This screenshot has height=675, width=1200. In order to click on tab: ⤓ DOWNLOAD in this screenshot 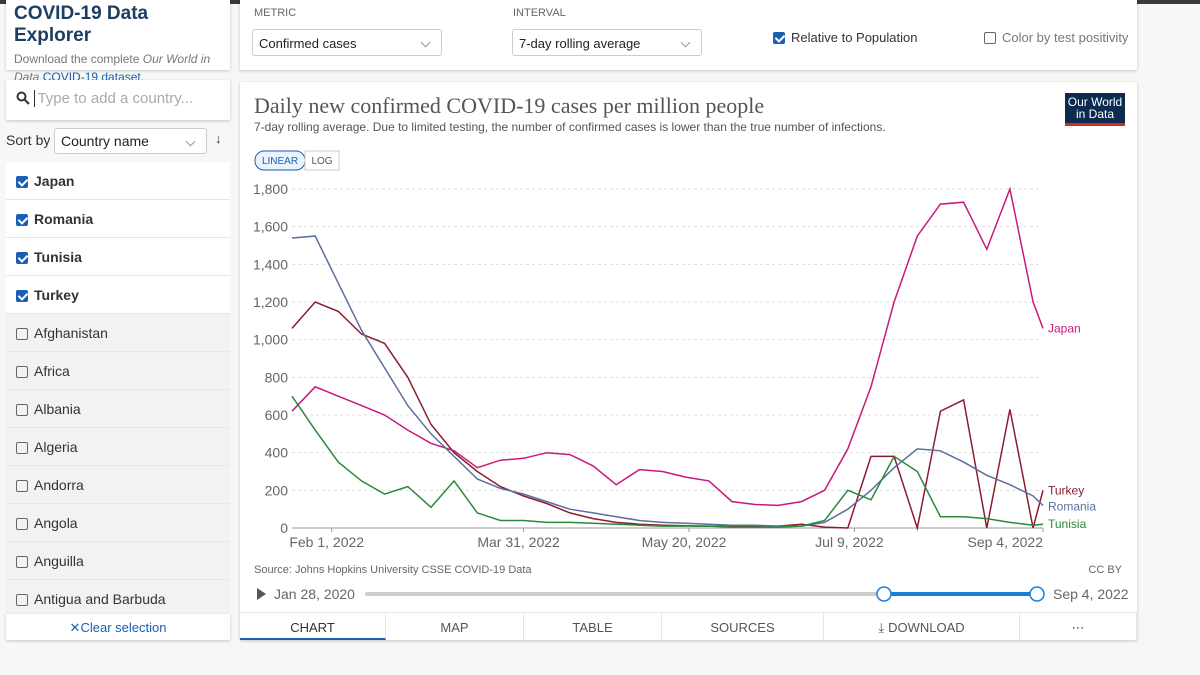, I will do `click(922, 626)`.